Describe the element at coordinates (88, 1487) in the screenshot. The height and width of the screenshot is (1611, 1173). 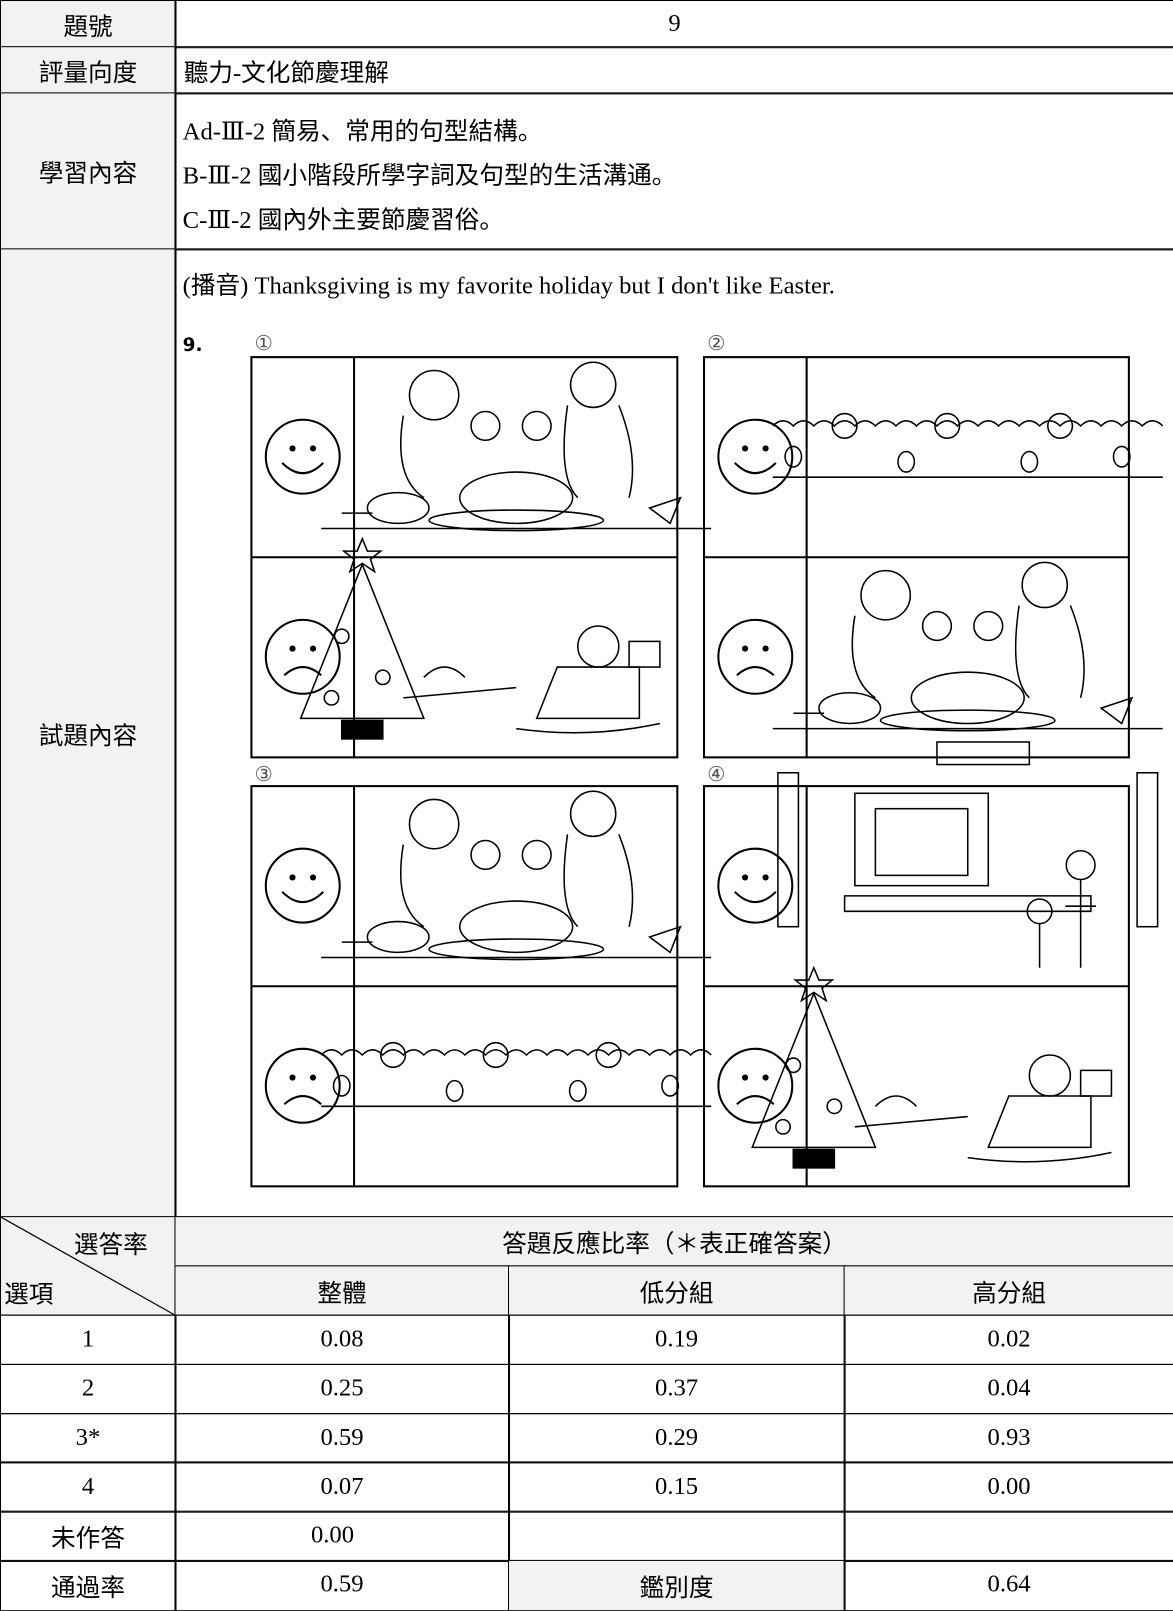
I see `option-cell: 4` at that location.